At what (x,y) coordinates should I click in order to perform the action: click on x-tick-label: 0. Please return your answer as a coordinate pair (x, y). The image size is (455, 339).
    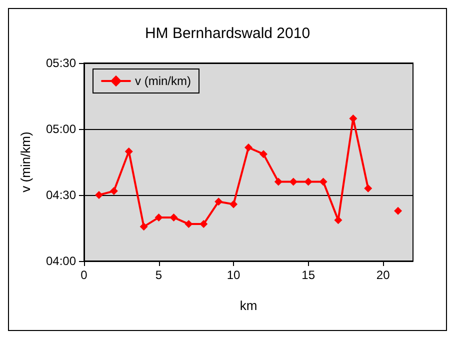
    Looking at the image, I should click on (84, 275).